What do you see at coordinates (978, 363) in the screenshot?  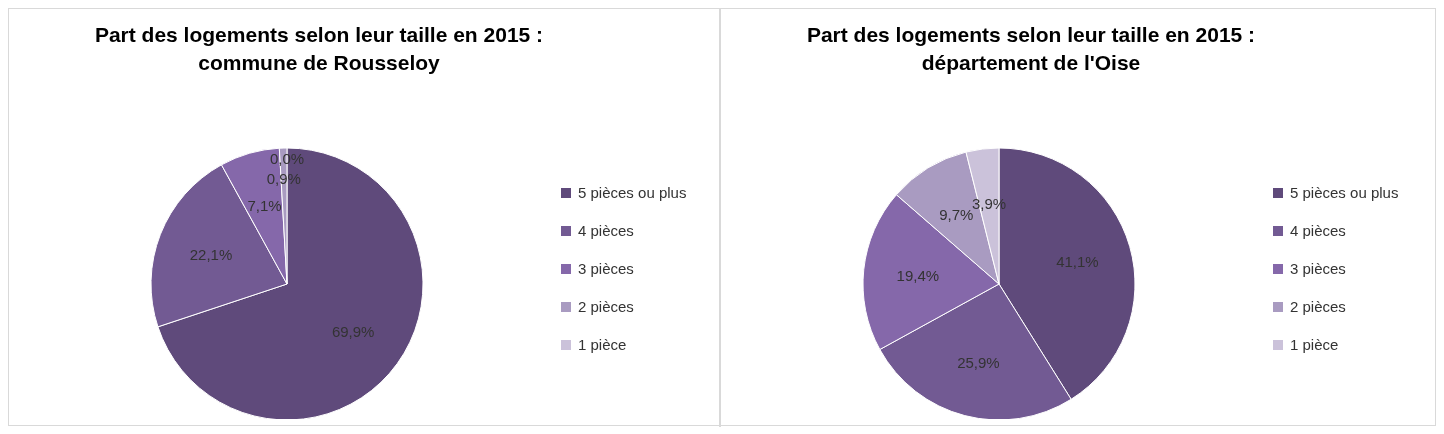 I see `data-label: 25,9%` at bounding box center [978, 363].